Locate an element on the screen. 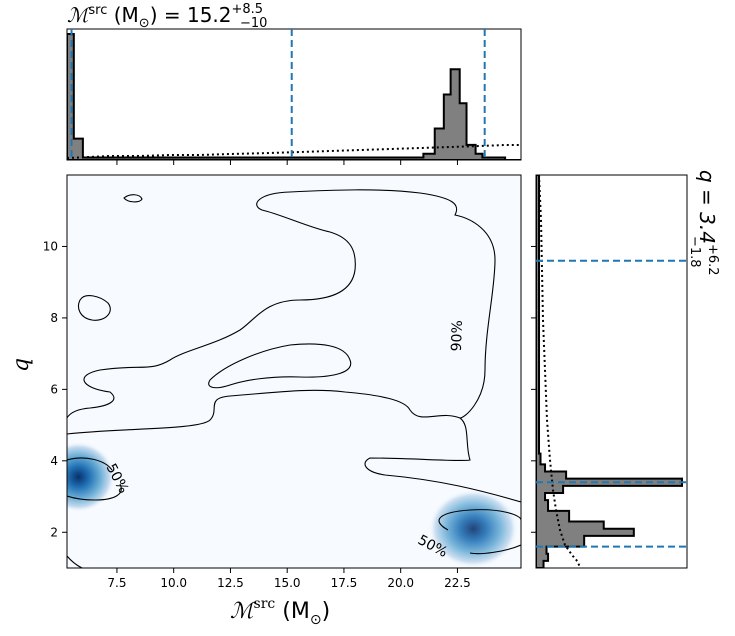 This screenshot has width=735, height=636. right-hist-prior-dotted is located at coordinates (559, 371).